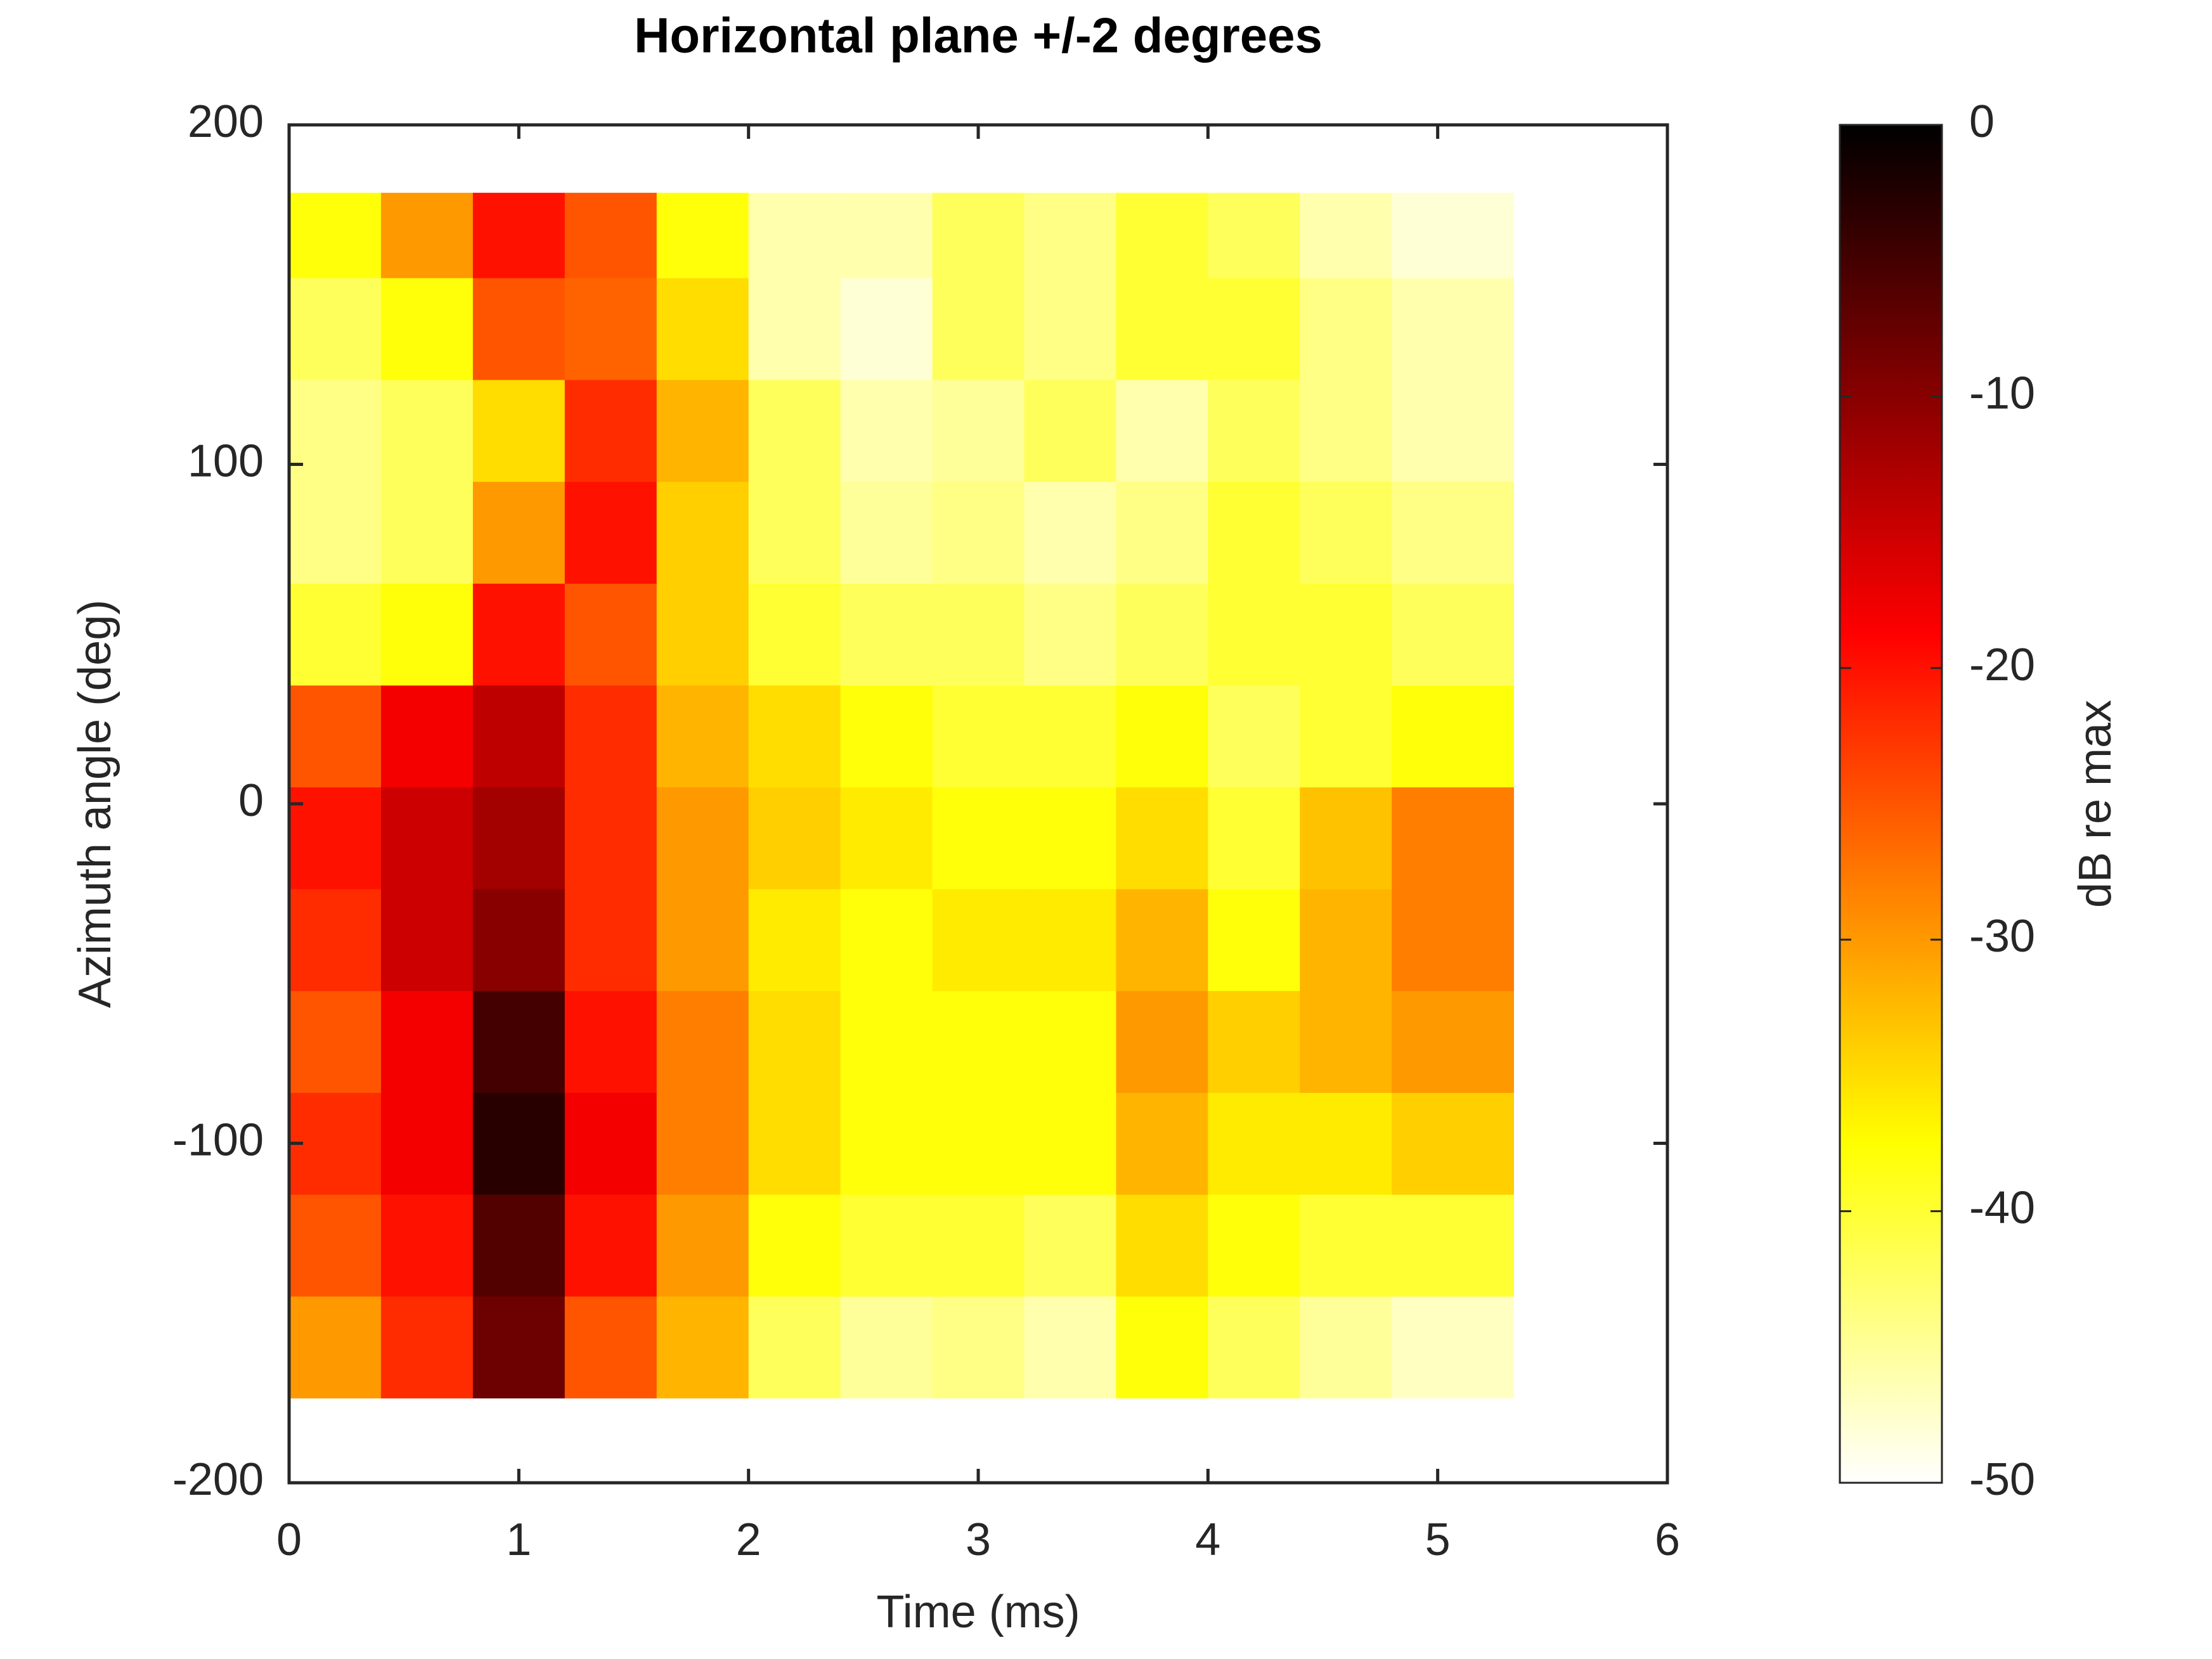  Describe the element at coordinates (978, 1539) in the screenshot. I see `x-tick-label: 3` at that location.